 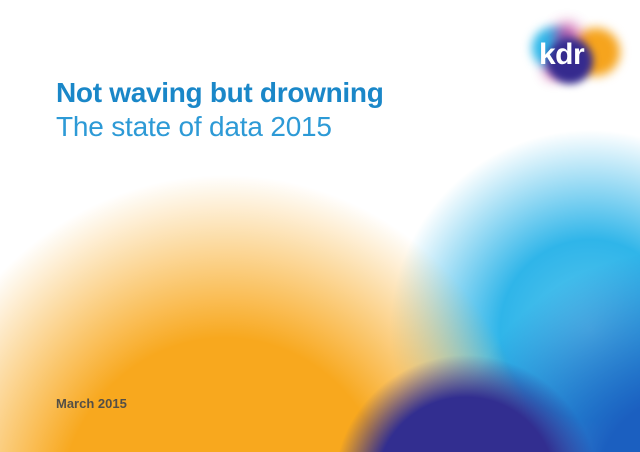 I want to click on kdr-logo: kdr, so click(x=575, y=55).